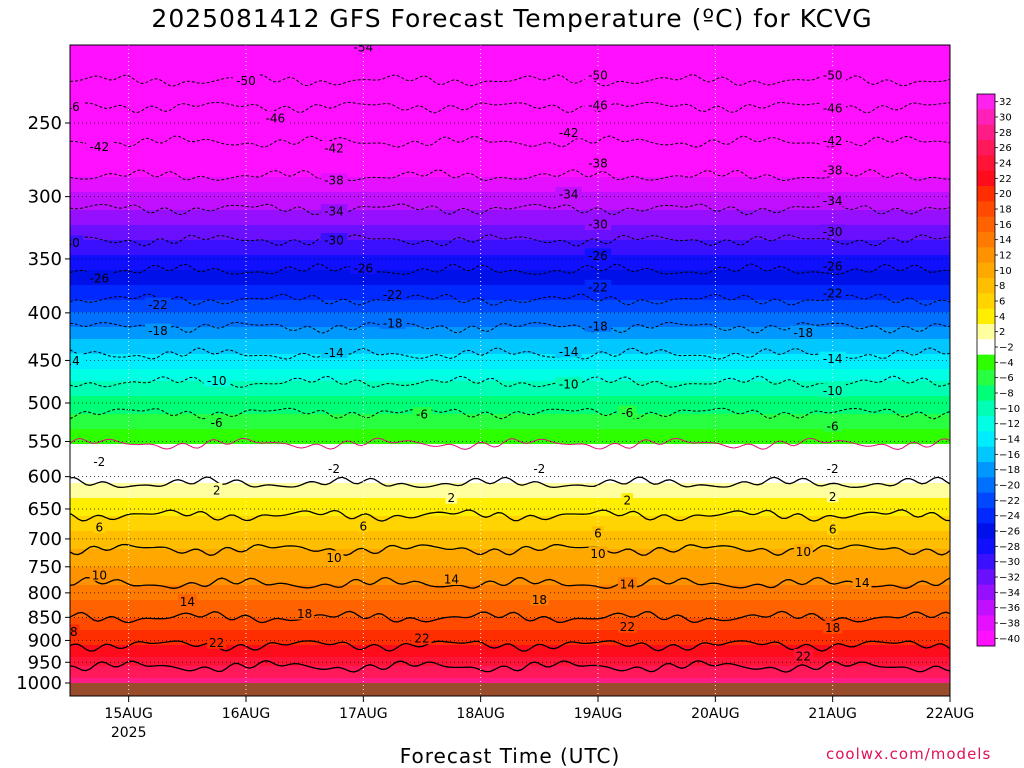  I want to click on contour-label: 14, so click(861, 583).